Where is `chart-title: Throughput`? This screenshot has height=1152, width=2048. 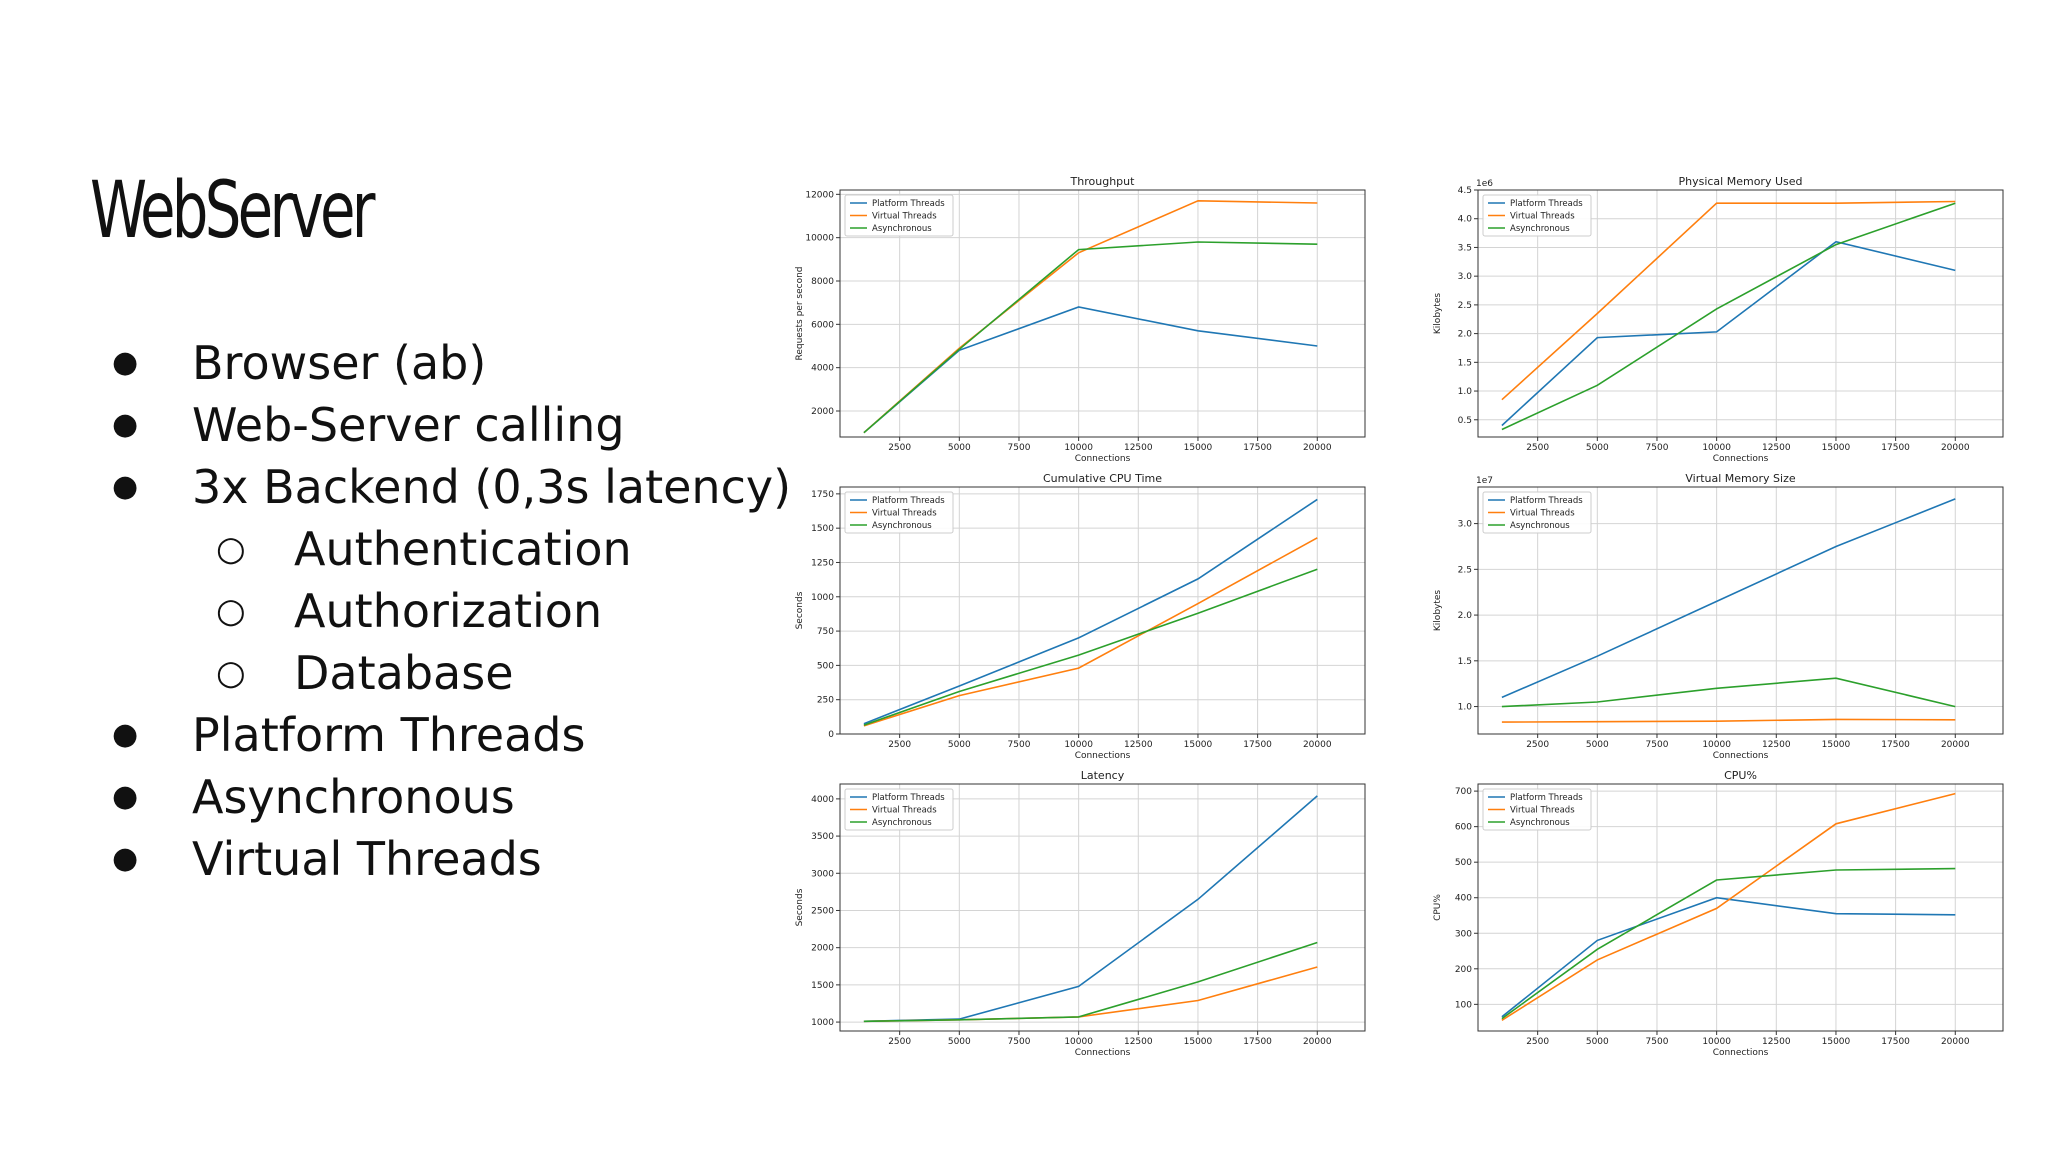
chart-title: Throughput is located at coordinates (1103, 181).